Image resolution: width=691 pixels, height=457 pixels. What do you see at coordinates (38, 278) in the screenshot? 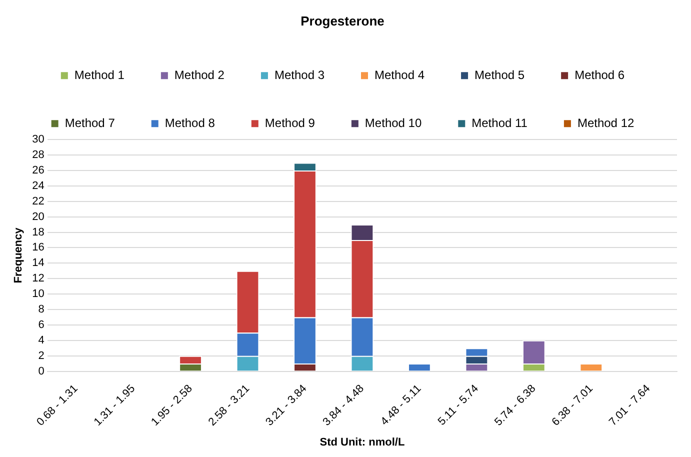
I see `y-tick-label: 12` at bounding box center [38, 278].